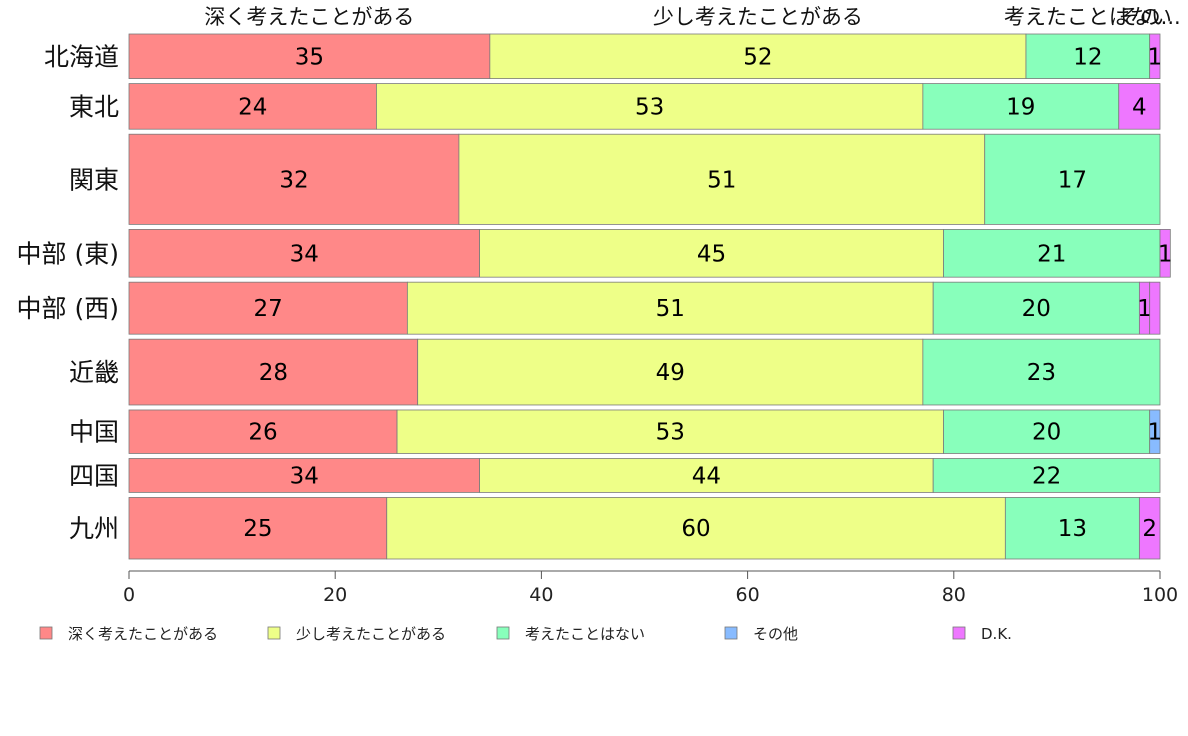 The image size is (1188, 736). I want to click on data-label: 35, so click(309, 57).